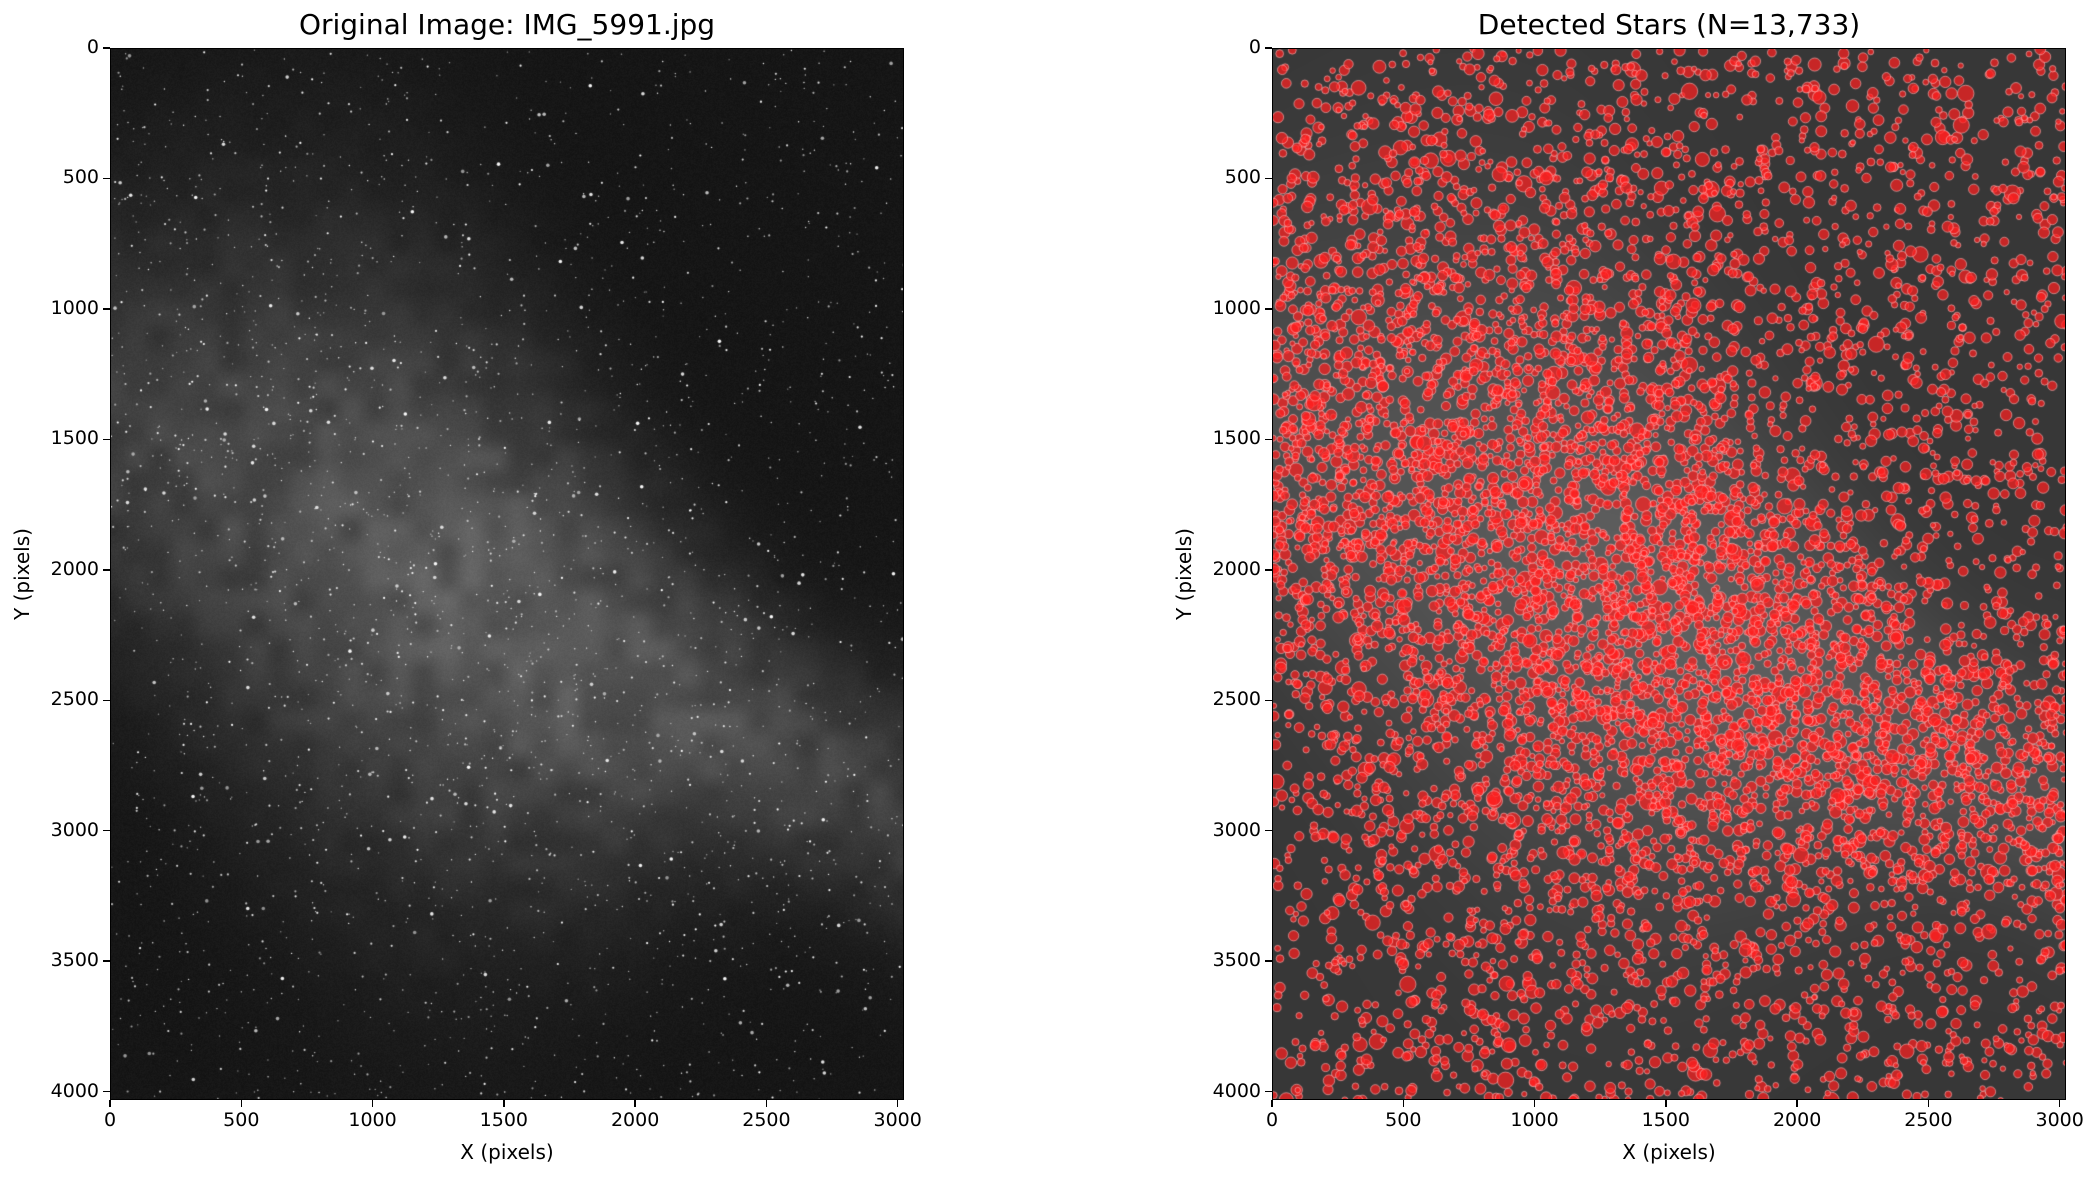 This screenshot has width=2098, height=1182. Describe the element at coordinates (1669, 24) in the screenshot. I see `right-panel-title: Detected Stars (N=13,733)` at that location.